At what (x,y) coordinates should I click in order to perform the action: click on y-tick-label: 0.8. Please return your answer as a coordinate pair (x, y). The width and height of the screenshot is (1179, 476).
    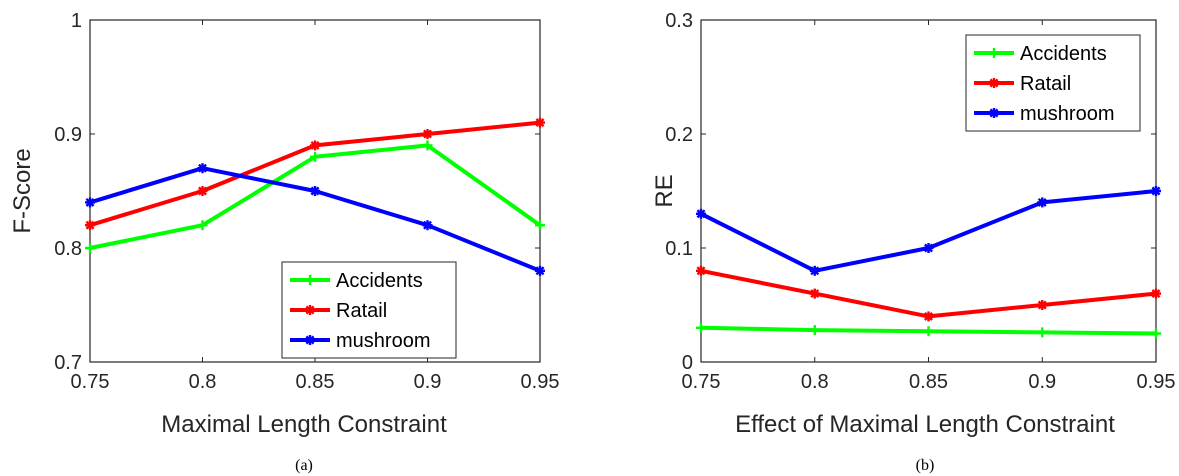
    Looking at the image, I should click on (68, 249).